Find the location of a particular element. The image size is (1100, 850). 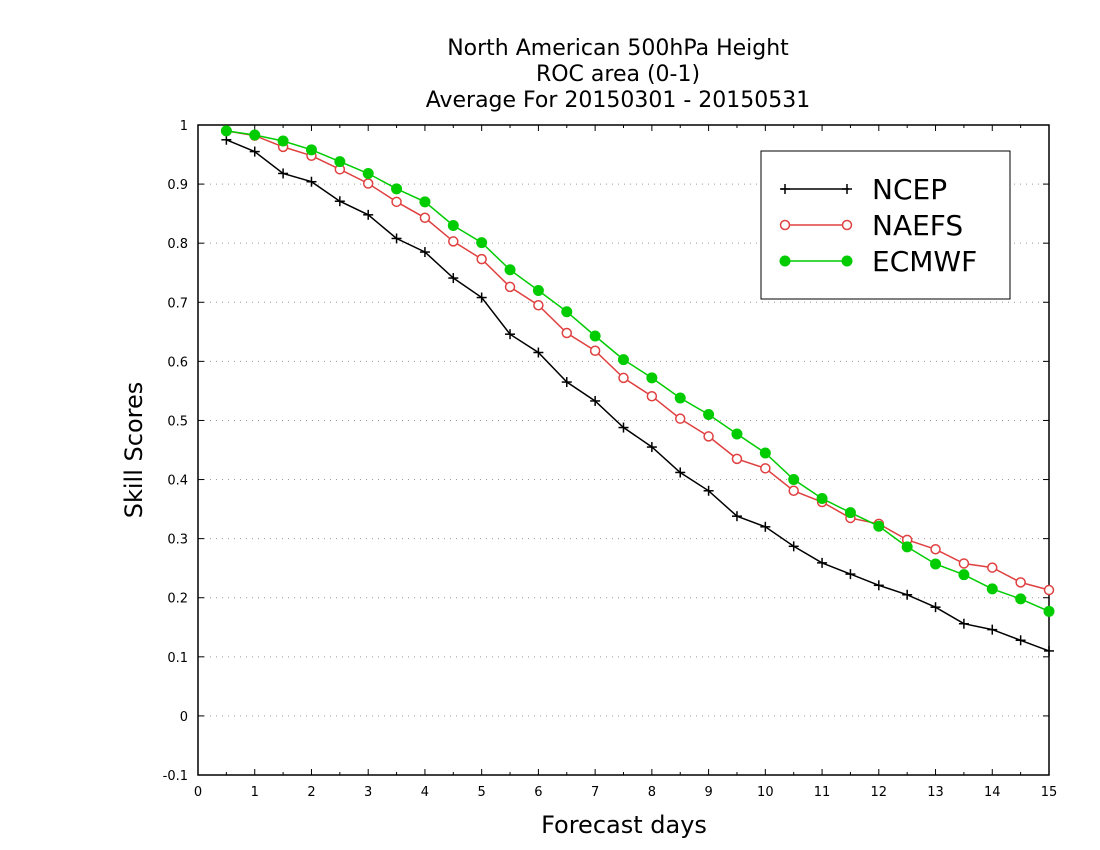

y-tick-label: 1 is located at coordinates (184, 126).